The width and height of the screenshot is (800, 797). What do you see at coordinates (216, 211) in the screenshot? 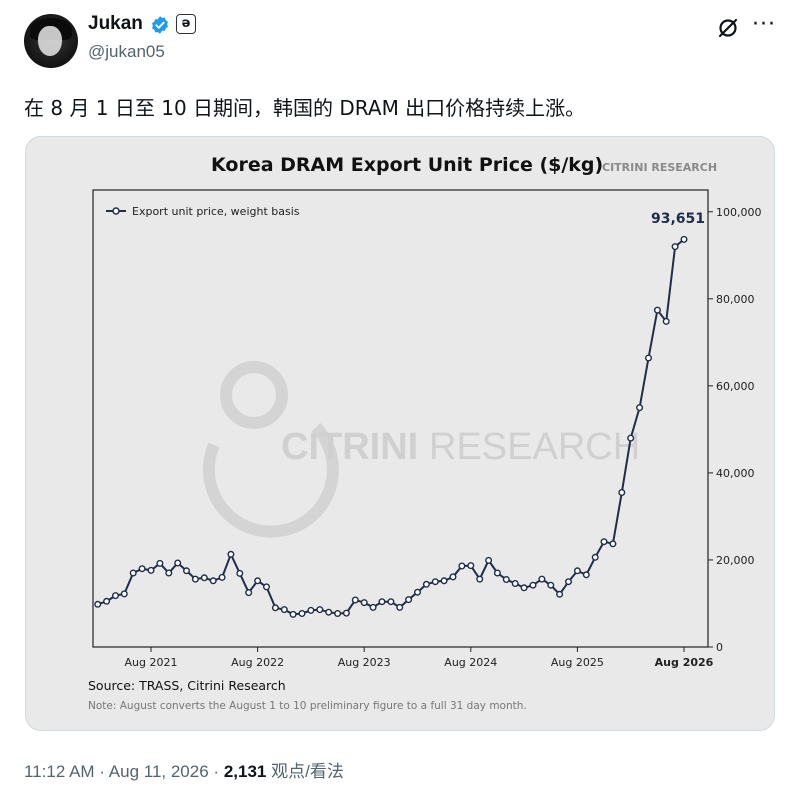
I see `legend-label: Export unit price, weight basis` at bounding box center [216, 211].